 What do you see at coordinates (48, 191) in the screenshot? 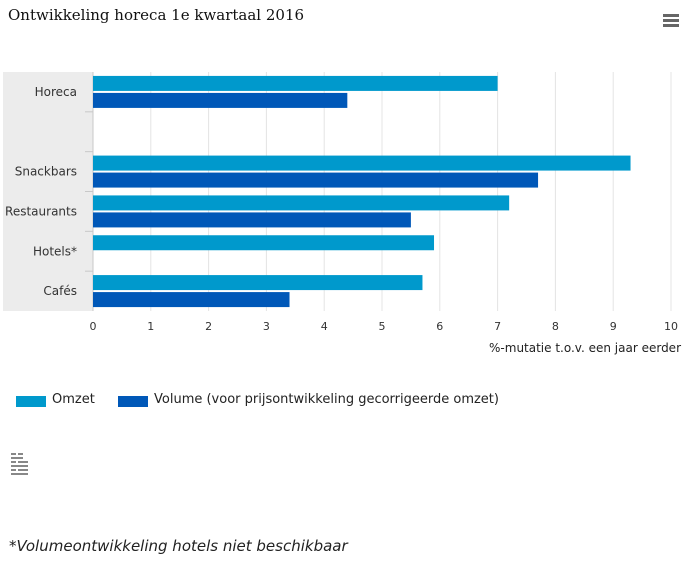
I see `category-axis-background` at bounding box center [48, 191].